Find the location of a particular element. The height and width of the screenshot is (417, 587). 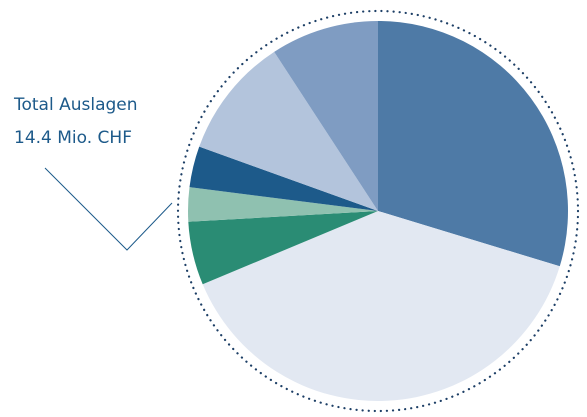

annotation-text: 14.4 Mio. CHF is located at coordinates (73, 138).